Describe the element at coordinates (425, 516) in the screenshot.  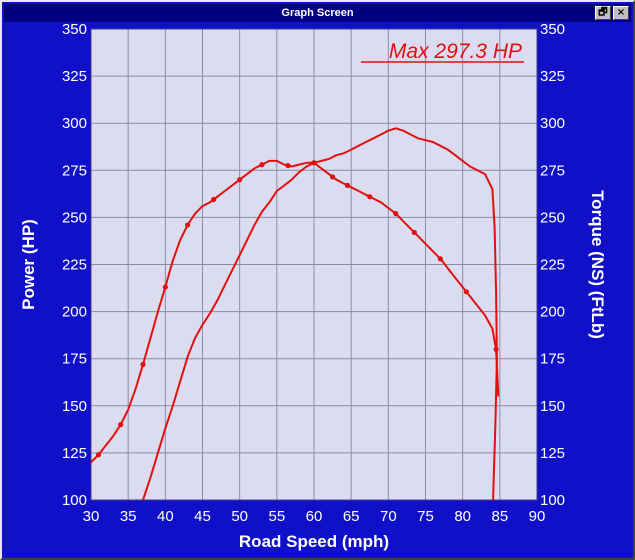
I see `x-tick-label: 75` at that location.